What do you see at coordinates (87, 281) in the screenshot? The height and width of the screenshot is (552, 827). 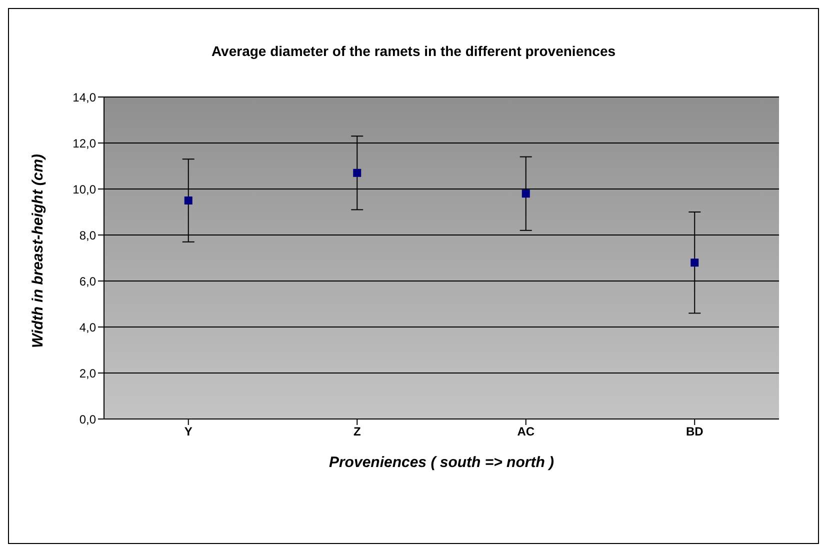 I see `y-tick-label: 6,0` at bounding box center [87, 281].